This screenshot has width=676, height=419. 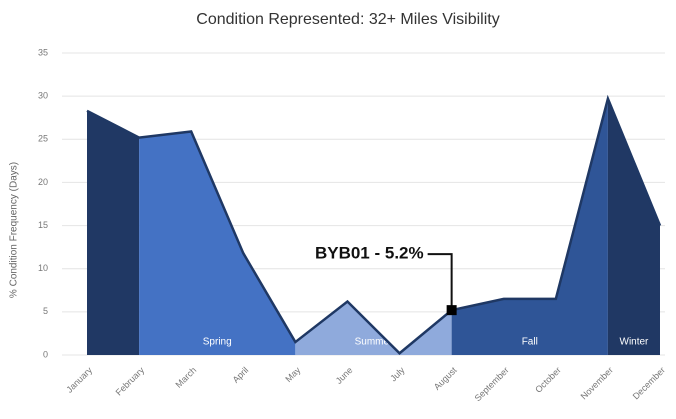 I want to click on season-label: Winter, so click(x=635, y=342).